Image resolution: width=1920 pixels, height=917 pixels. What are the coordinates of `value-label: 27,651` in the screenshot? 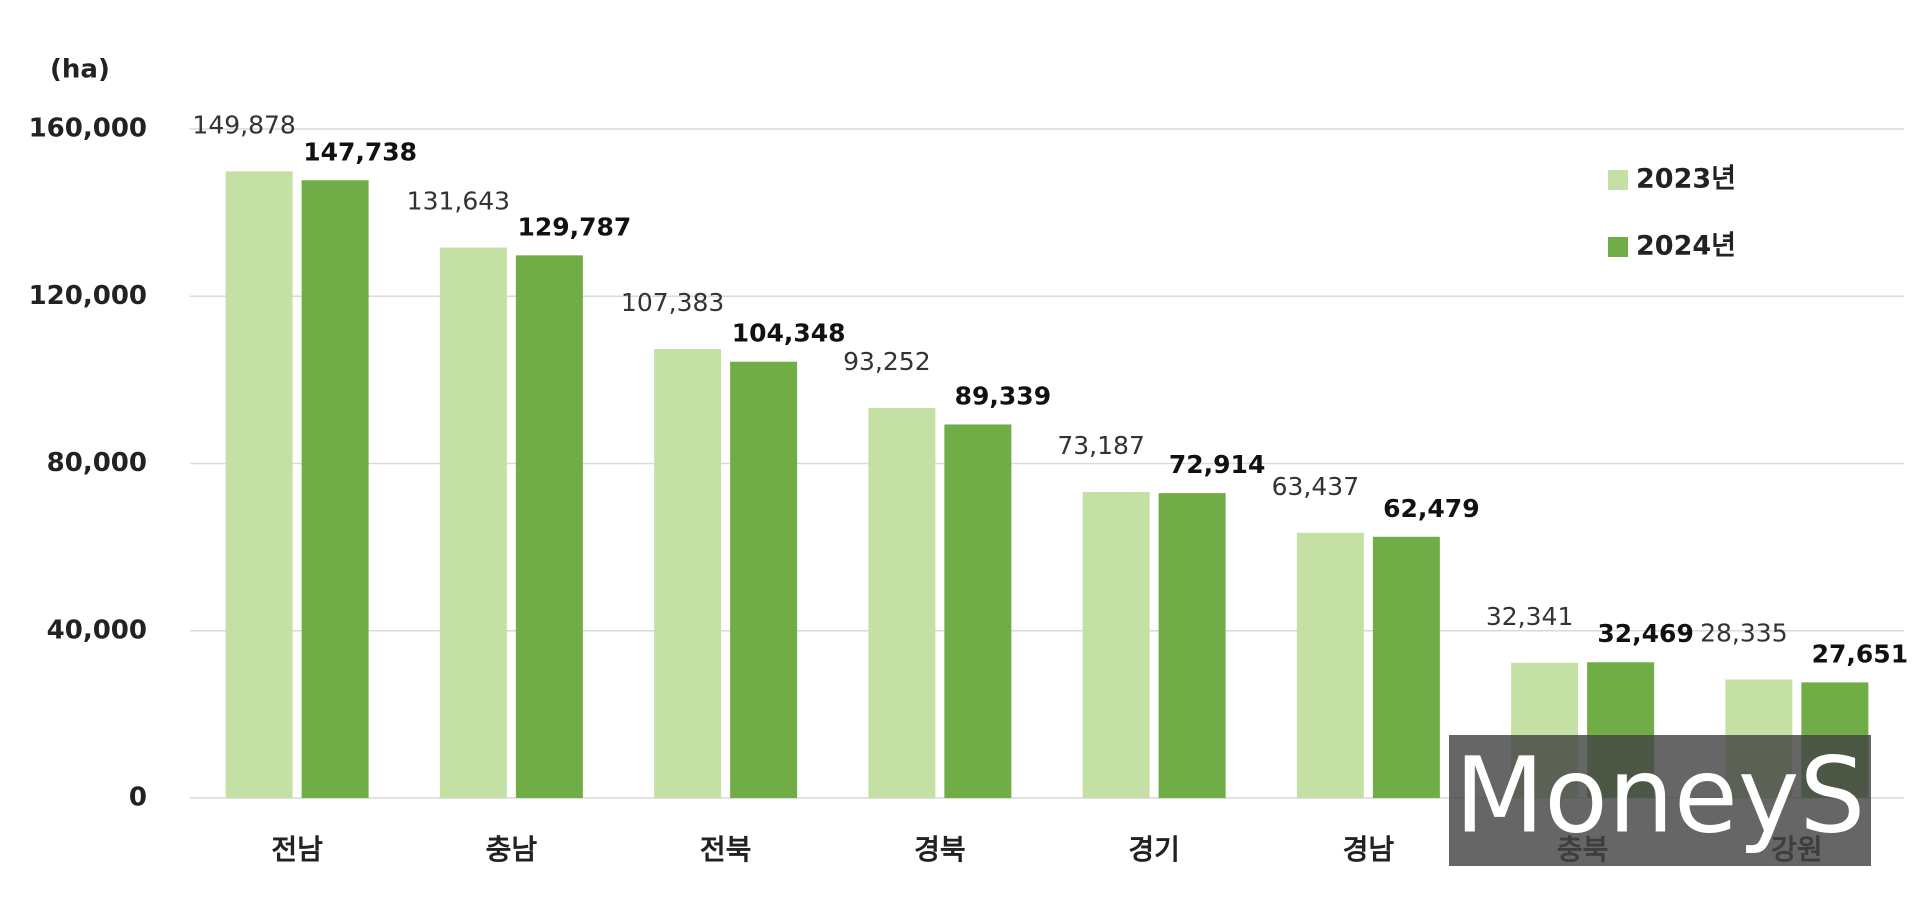 It's located at (1860, 653).